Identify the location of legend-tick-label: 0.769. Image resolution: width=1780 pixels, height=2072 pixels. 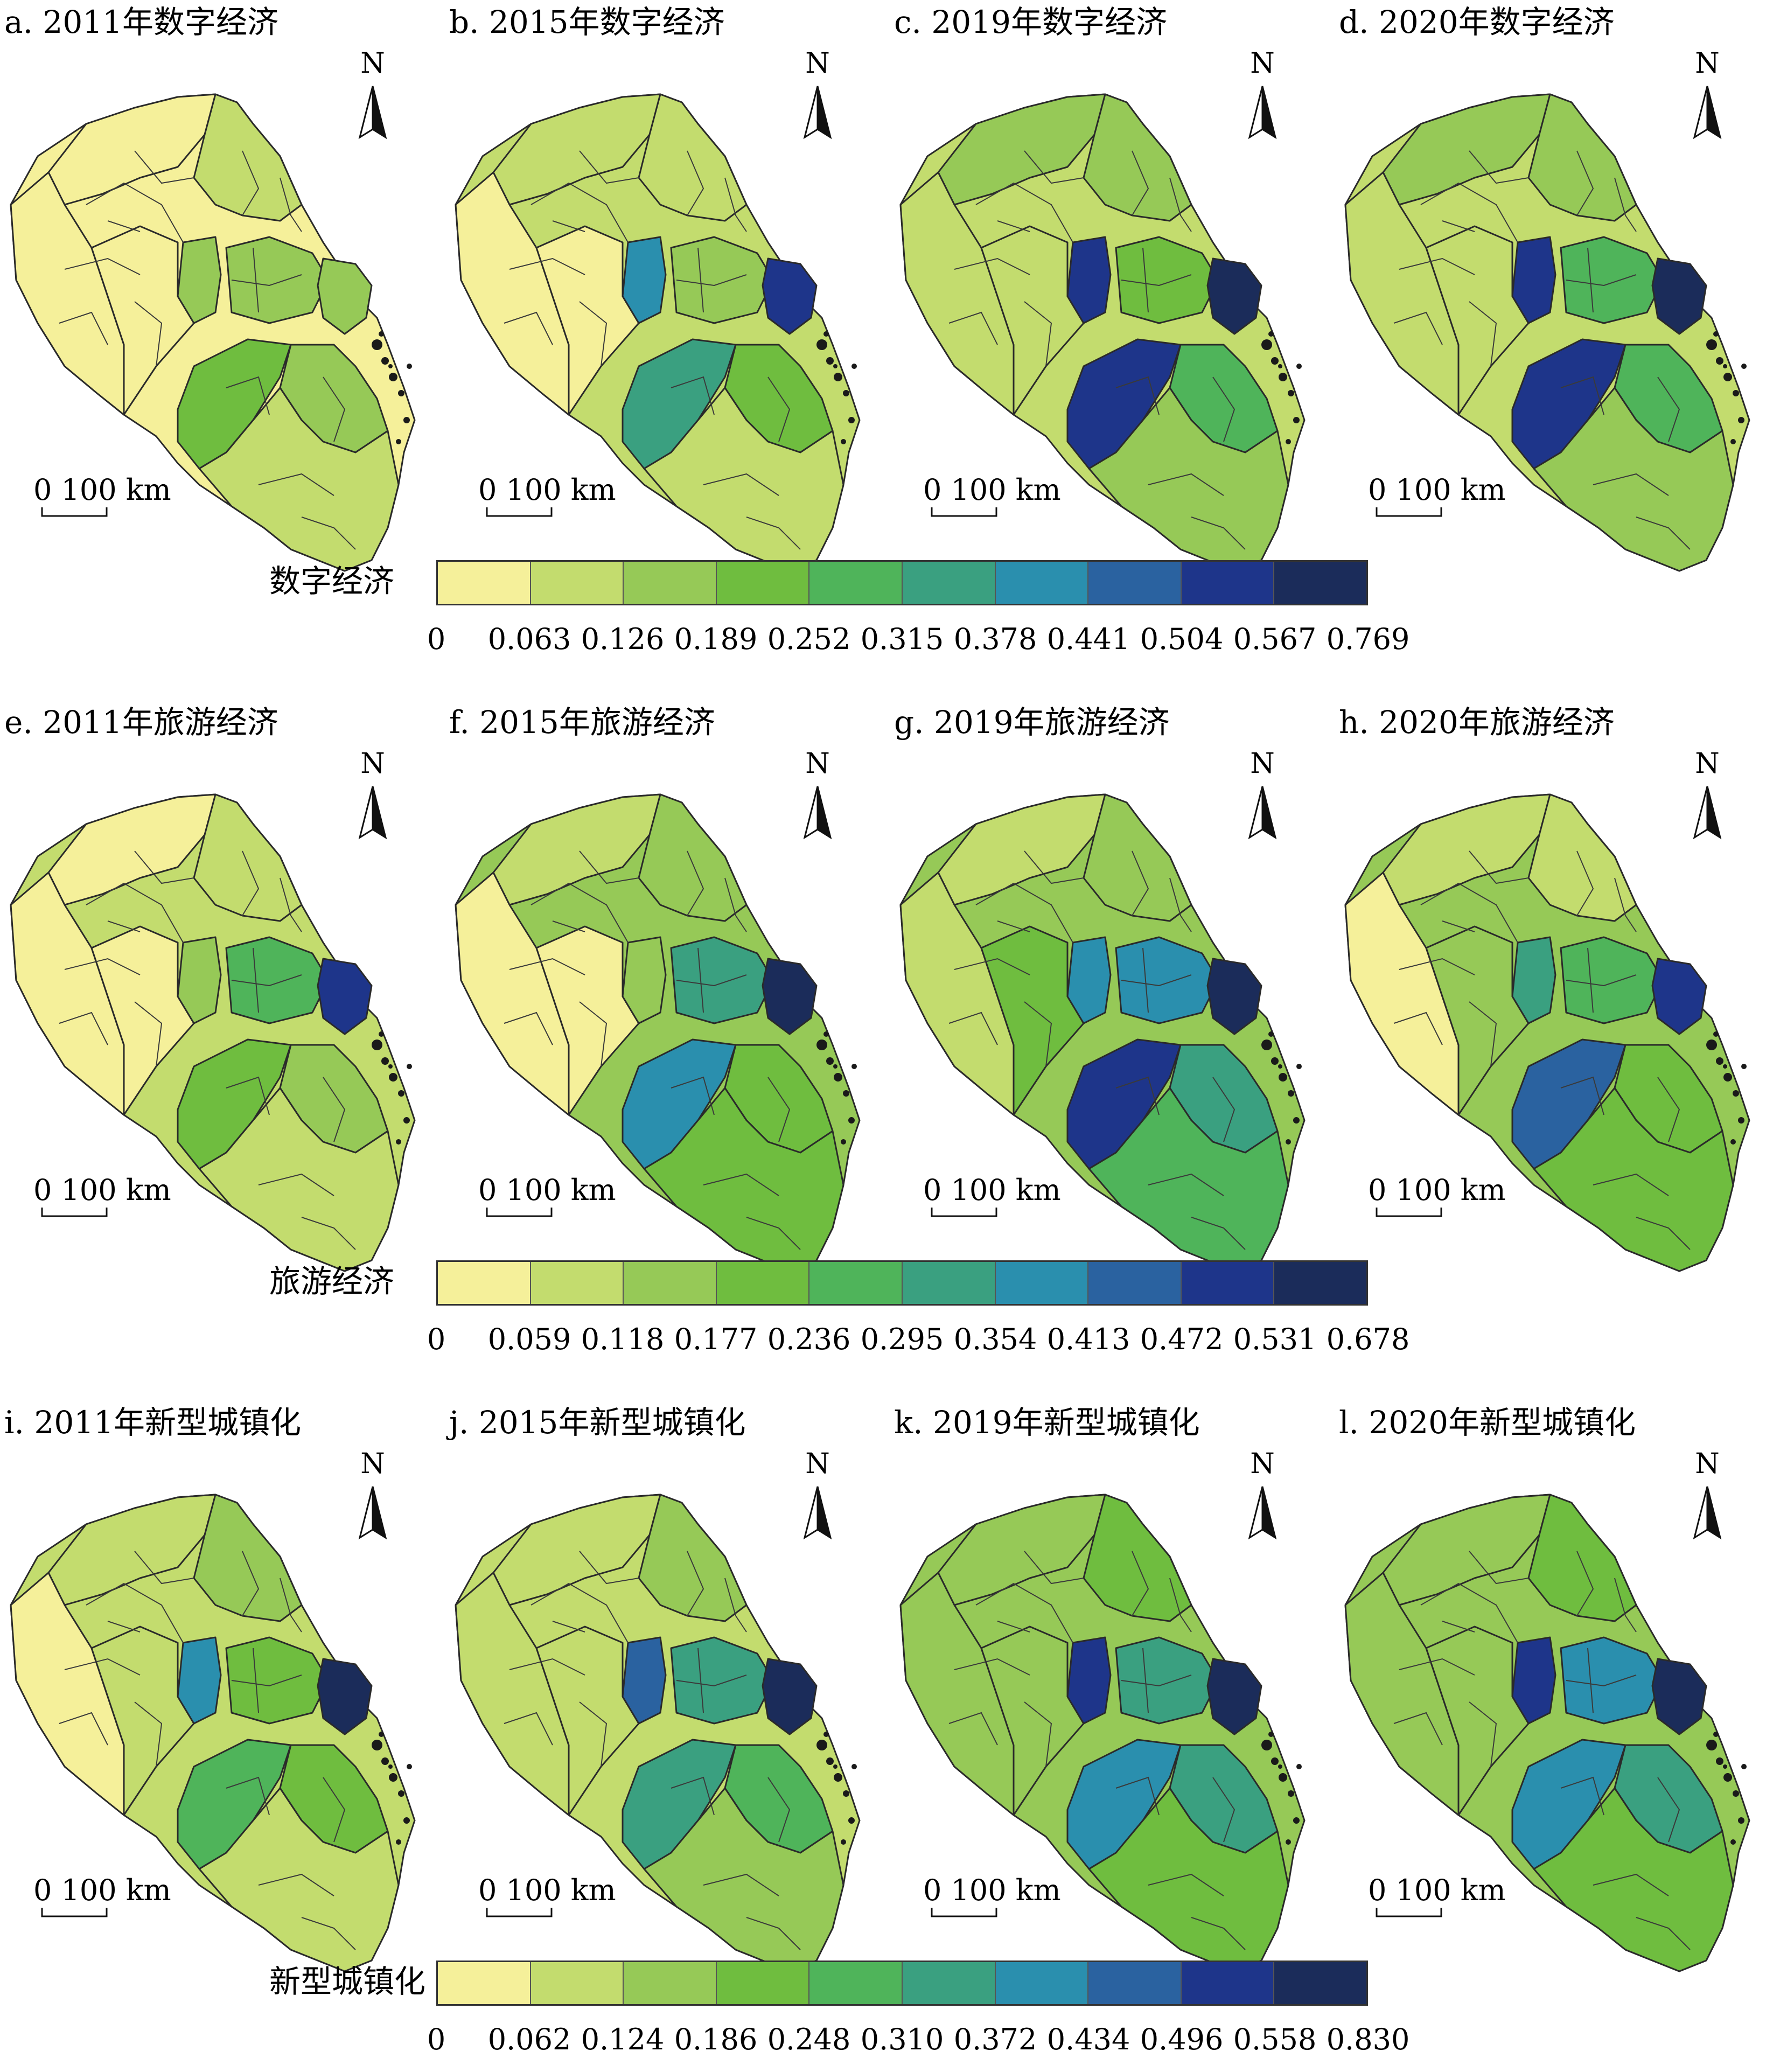
(1368, 639).